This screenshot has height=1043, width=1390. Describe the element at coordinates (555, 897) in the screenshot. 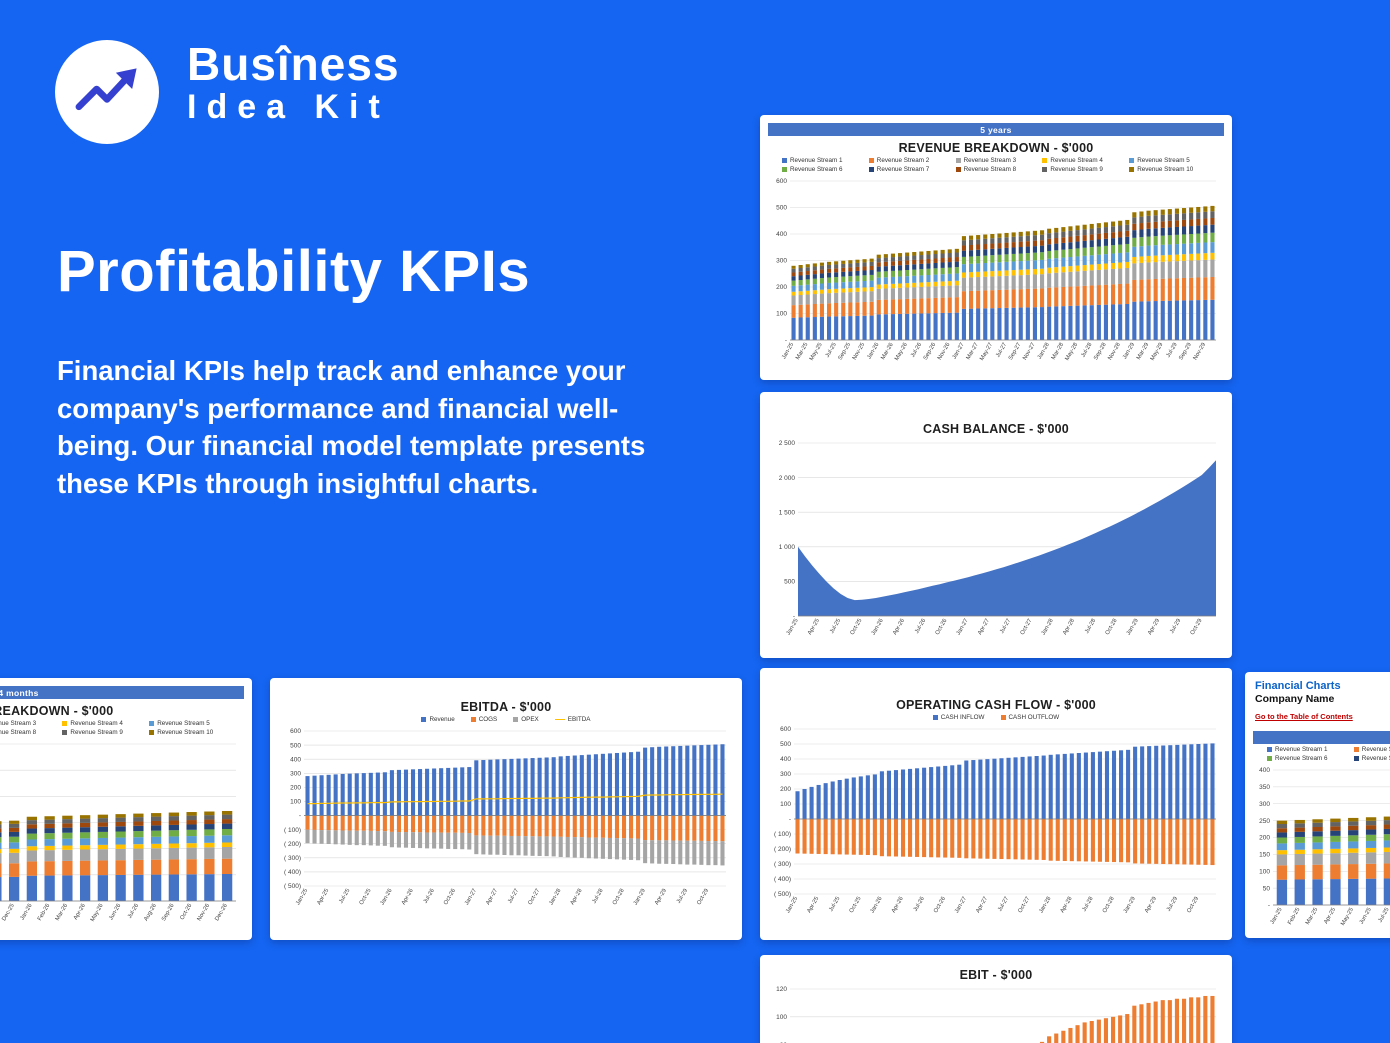

I see `svg-text: Jan-28` at that location.